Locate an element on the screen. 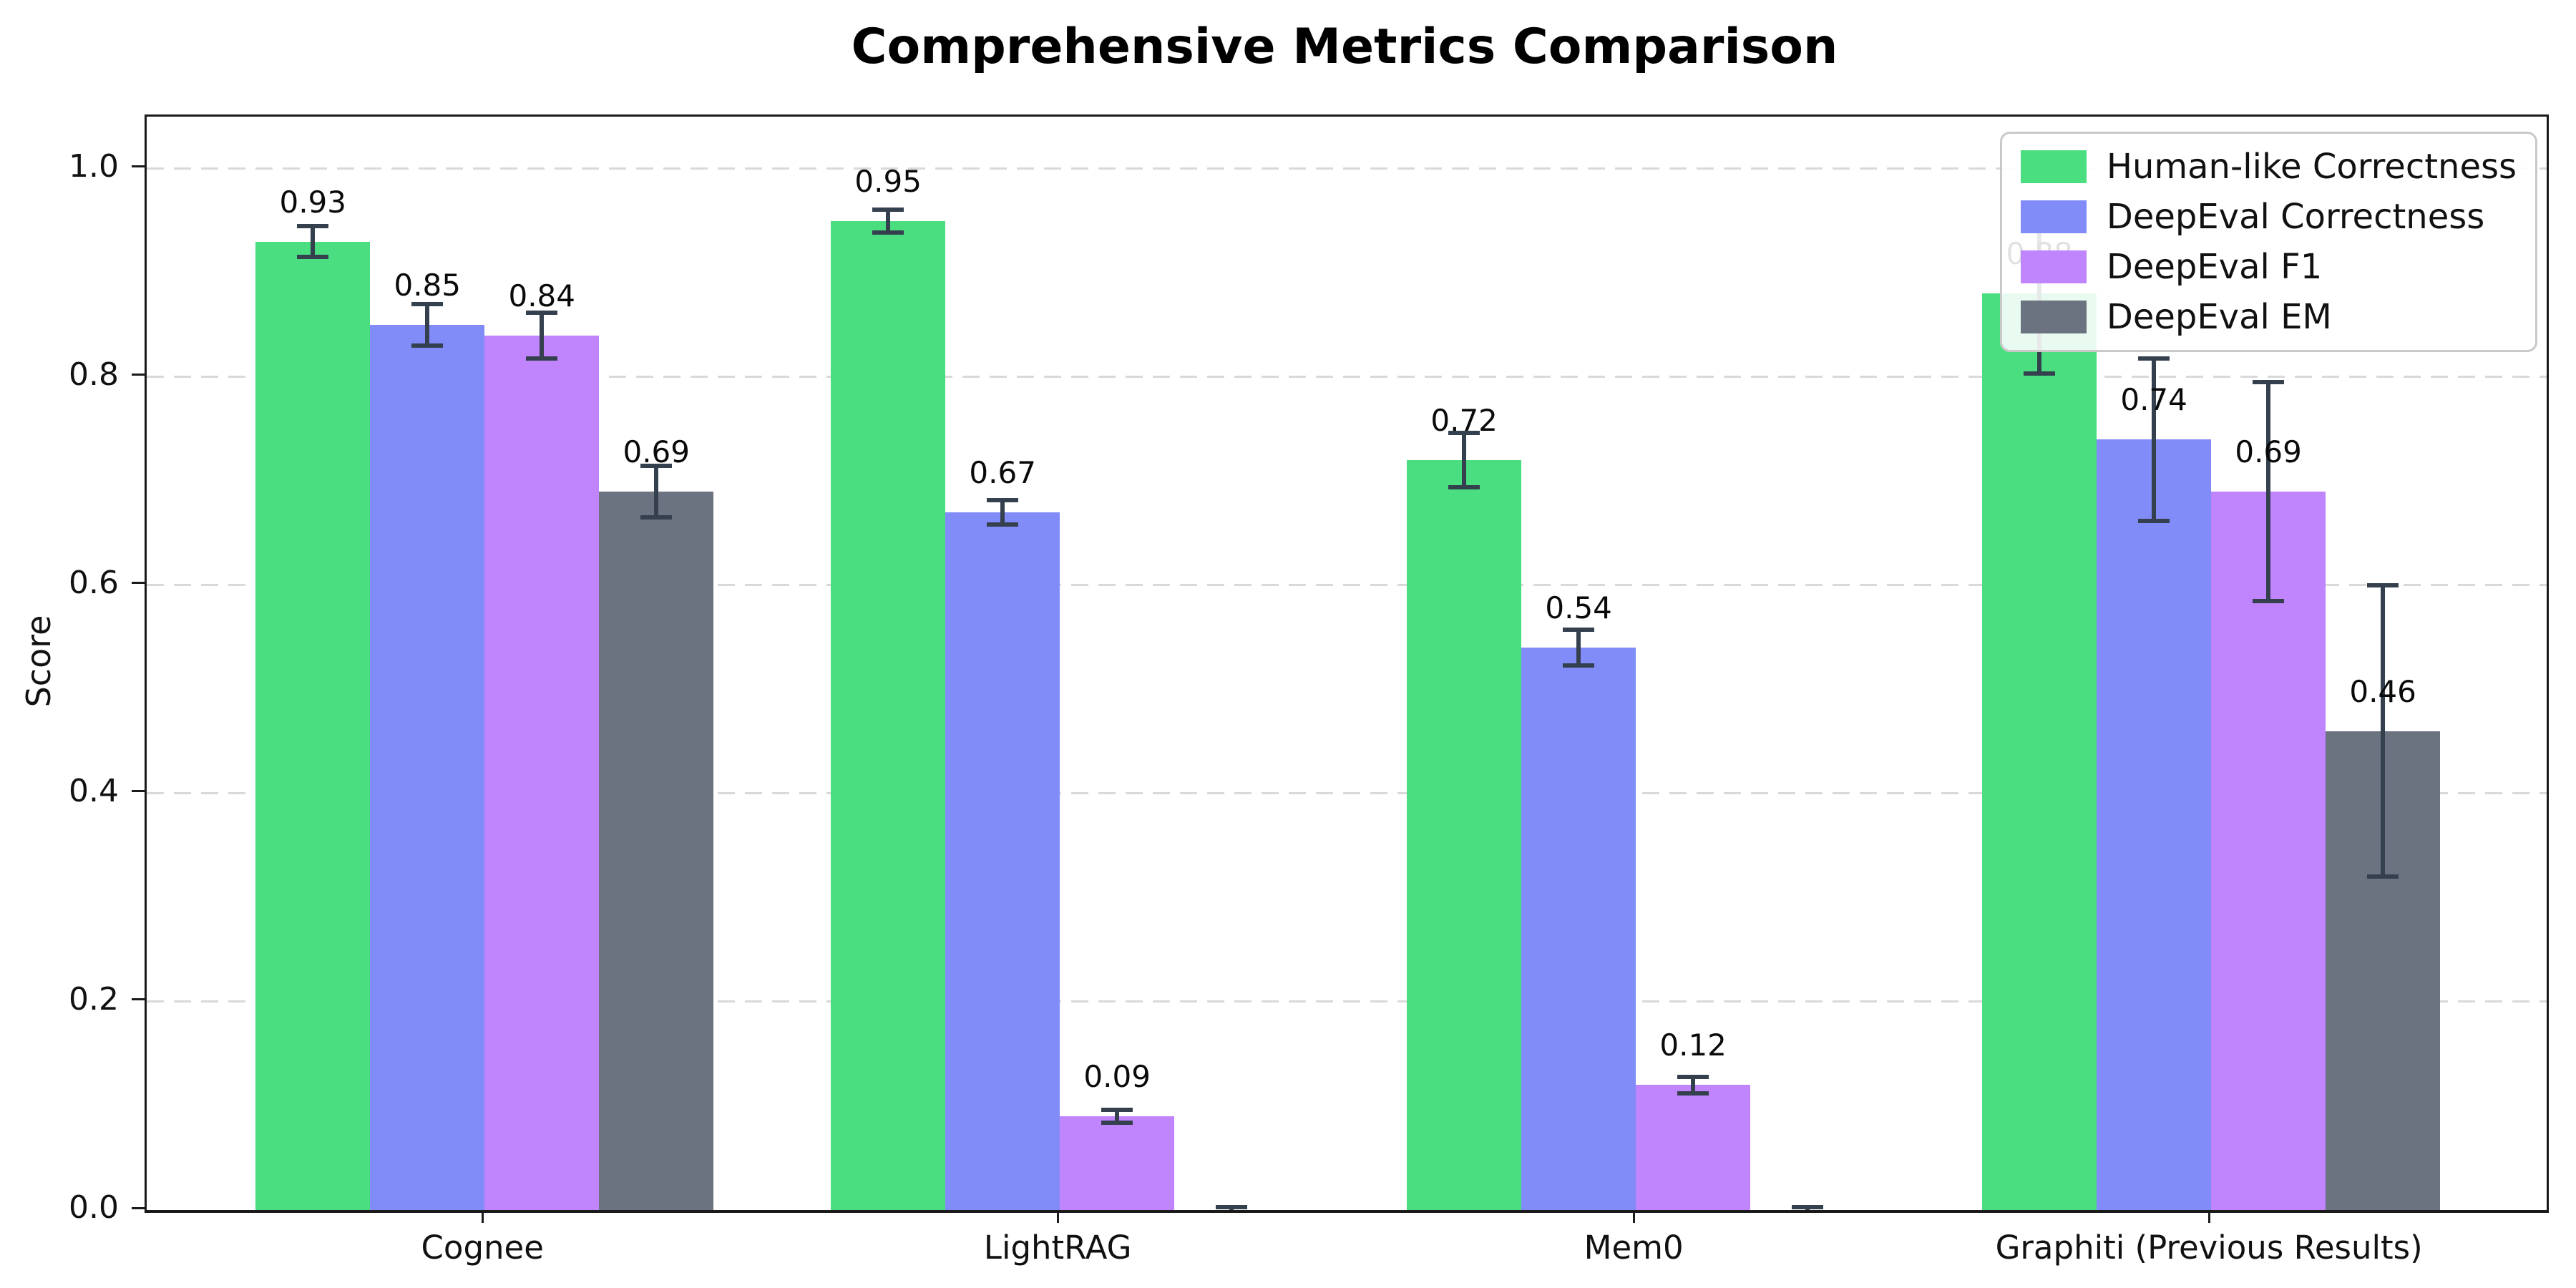  legend-label: DeepEval EM is located at coordinates (2219, 317).